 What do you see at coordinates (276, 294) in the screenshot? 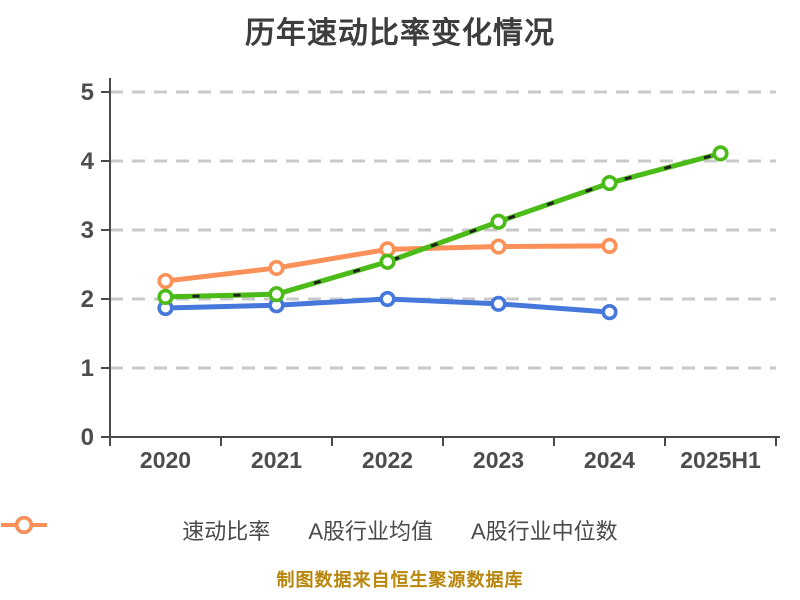
I see `data-point-quick-ratio-2021` at bounding box center [276, 294].